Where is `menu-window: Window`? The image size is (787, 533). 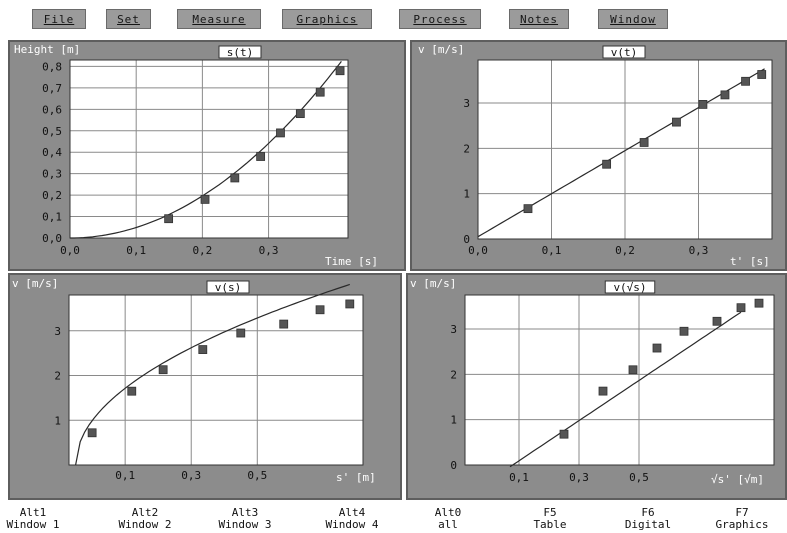 menu-window: Window is located at coordinates (633, 19).